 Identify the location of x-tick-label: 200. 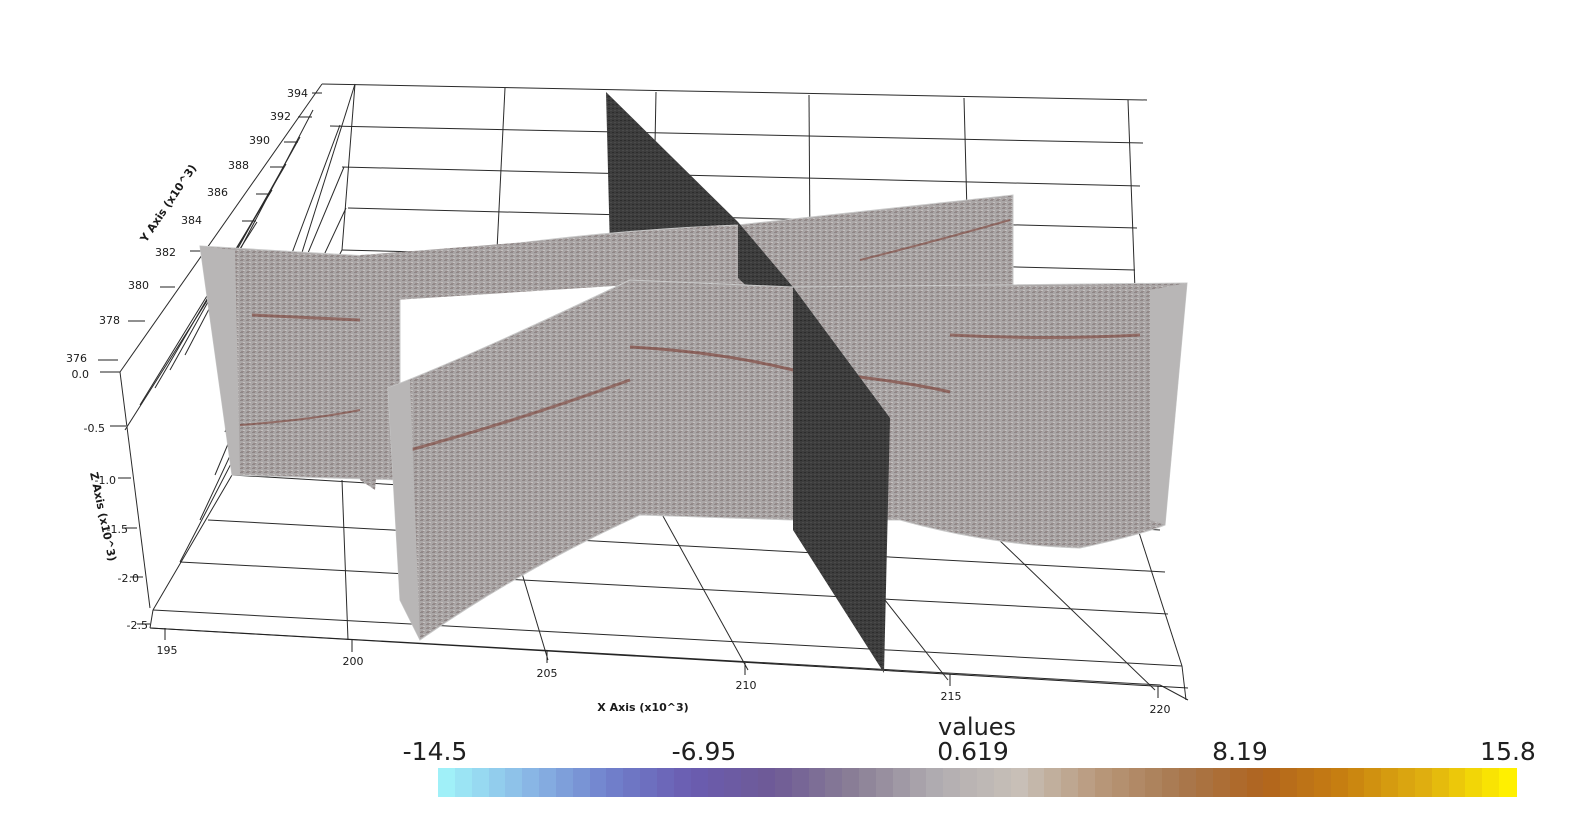
(353, 661).